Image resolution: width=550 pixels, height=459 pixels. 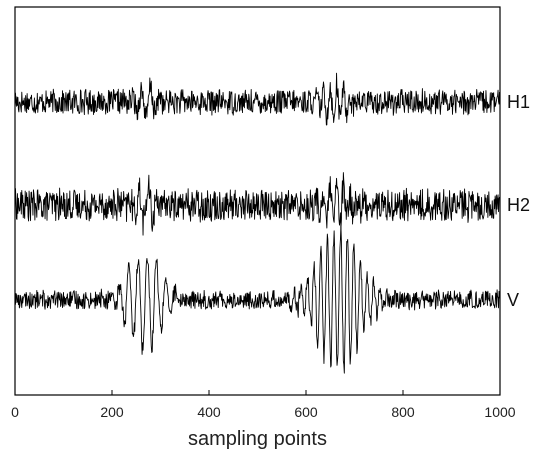 I want to click on tick-group: 0 200 400 600 800 1000, so click(x=263, y=405).